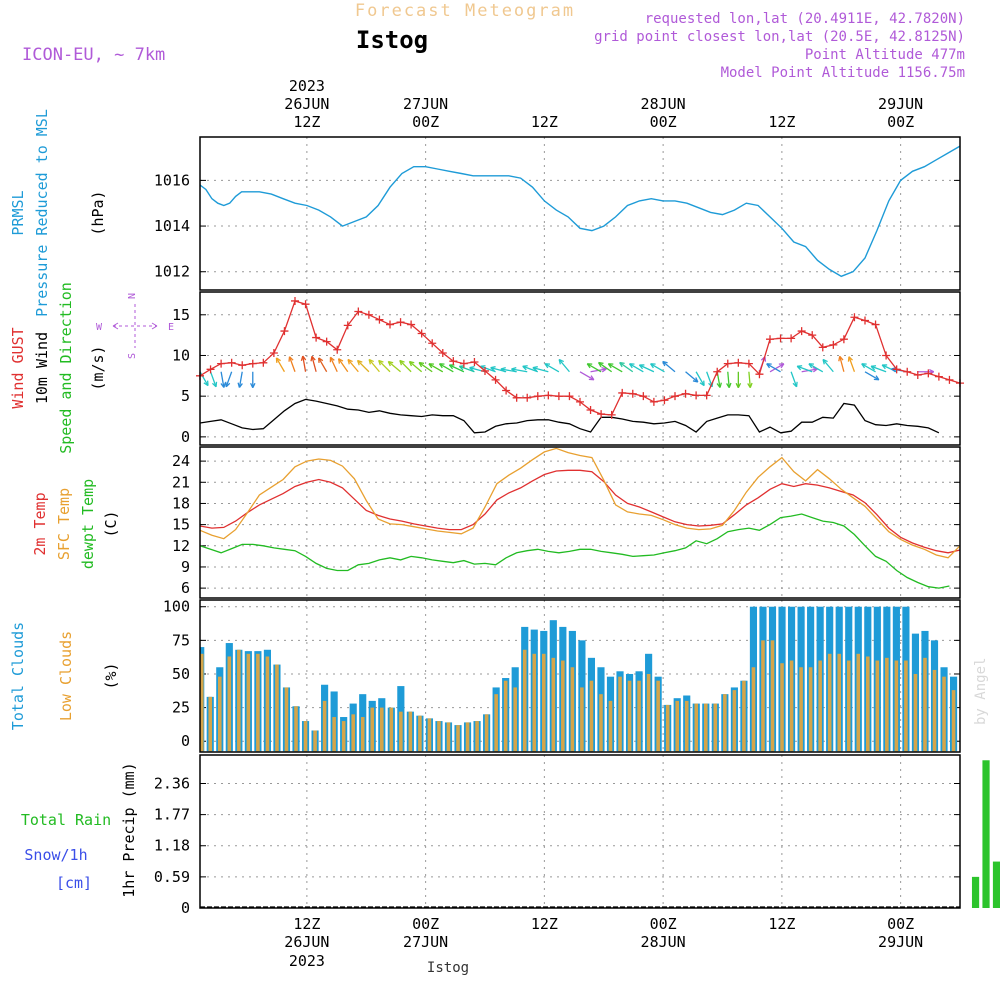  Describe the element at coordinates (98, 367) in the screenshot. I see `y-axis-label: (m/s)` at that location.